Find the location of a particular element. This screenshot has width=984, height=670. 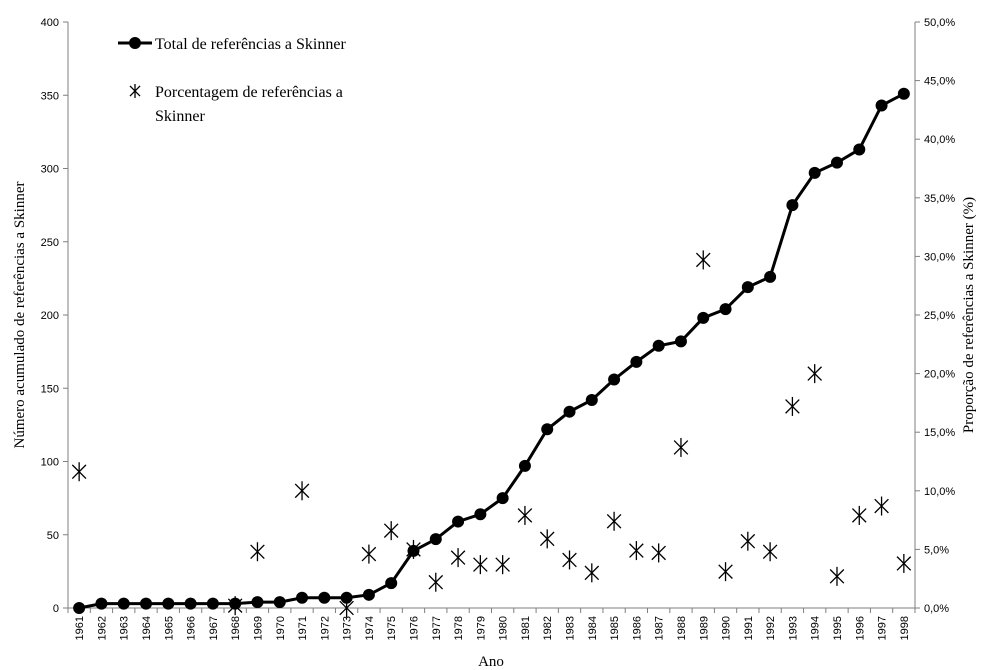

right-y-tick-label: 15,0% is located at coordinates (939, 433).